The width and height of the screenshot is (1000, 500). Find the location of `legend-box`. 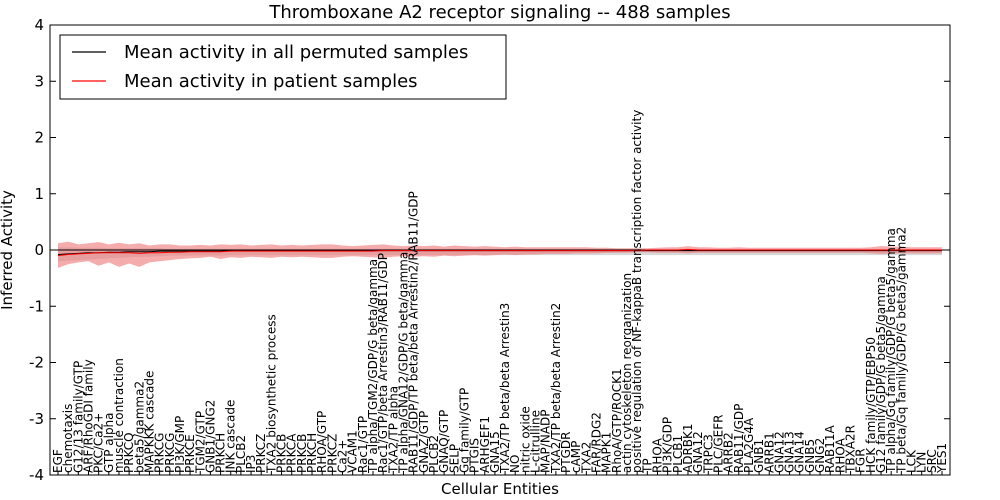

legend-box is located at coordinates (283, 67).